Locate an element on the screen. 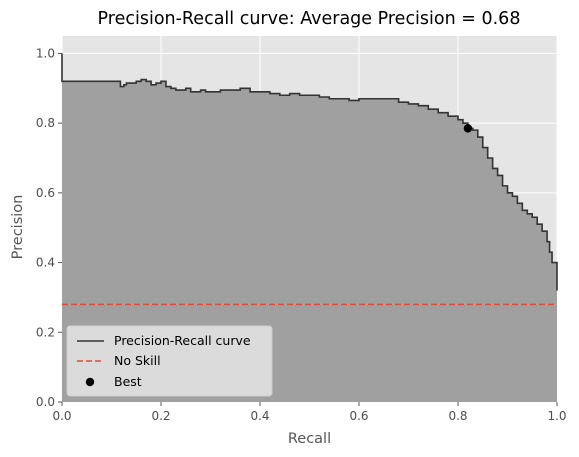 This screenshot has height=457, width=579. legend-best-swatch is located at coordinates (90, 382).